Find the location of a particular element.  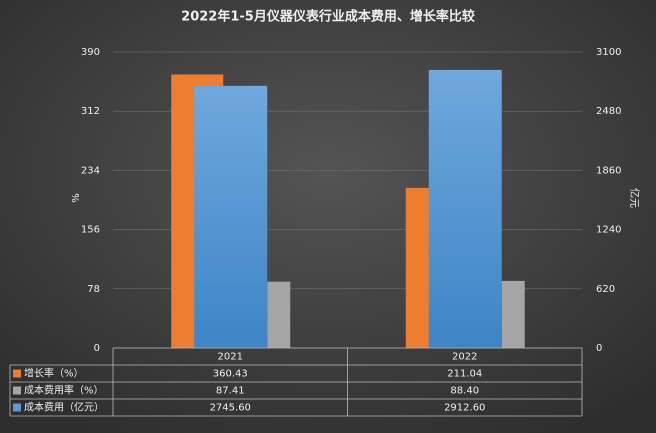

y2-tick-label: 0 is located at coordinates (599, 348).